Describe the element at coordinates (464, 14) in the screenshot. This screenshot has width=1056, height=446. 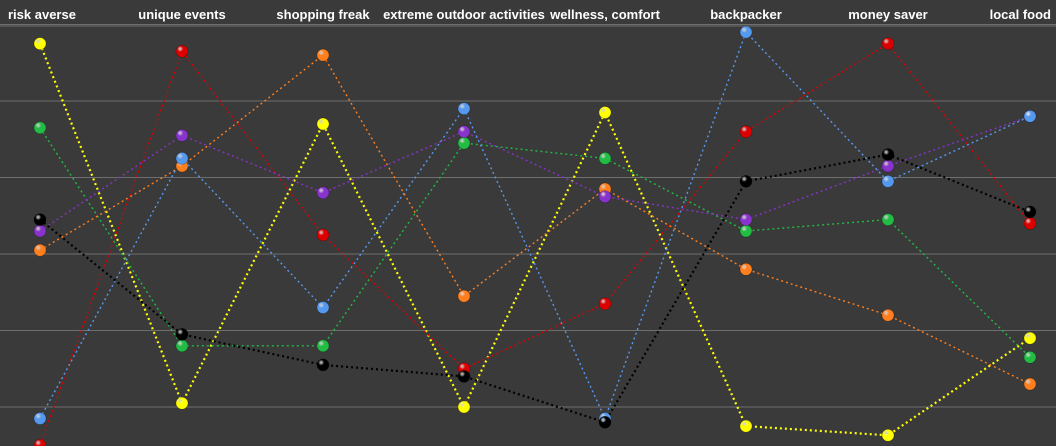
I see `category-label: extreme outdoor activities` at that location.